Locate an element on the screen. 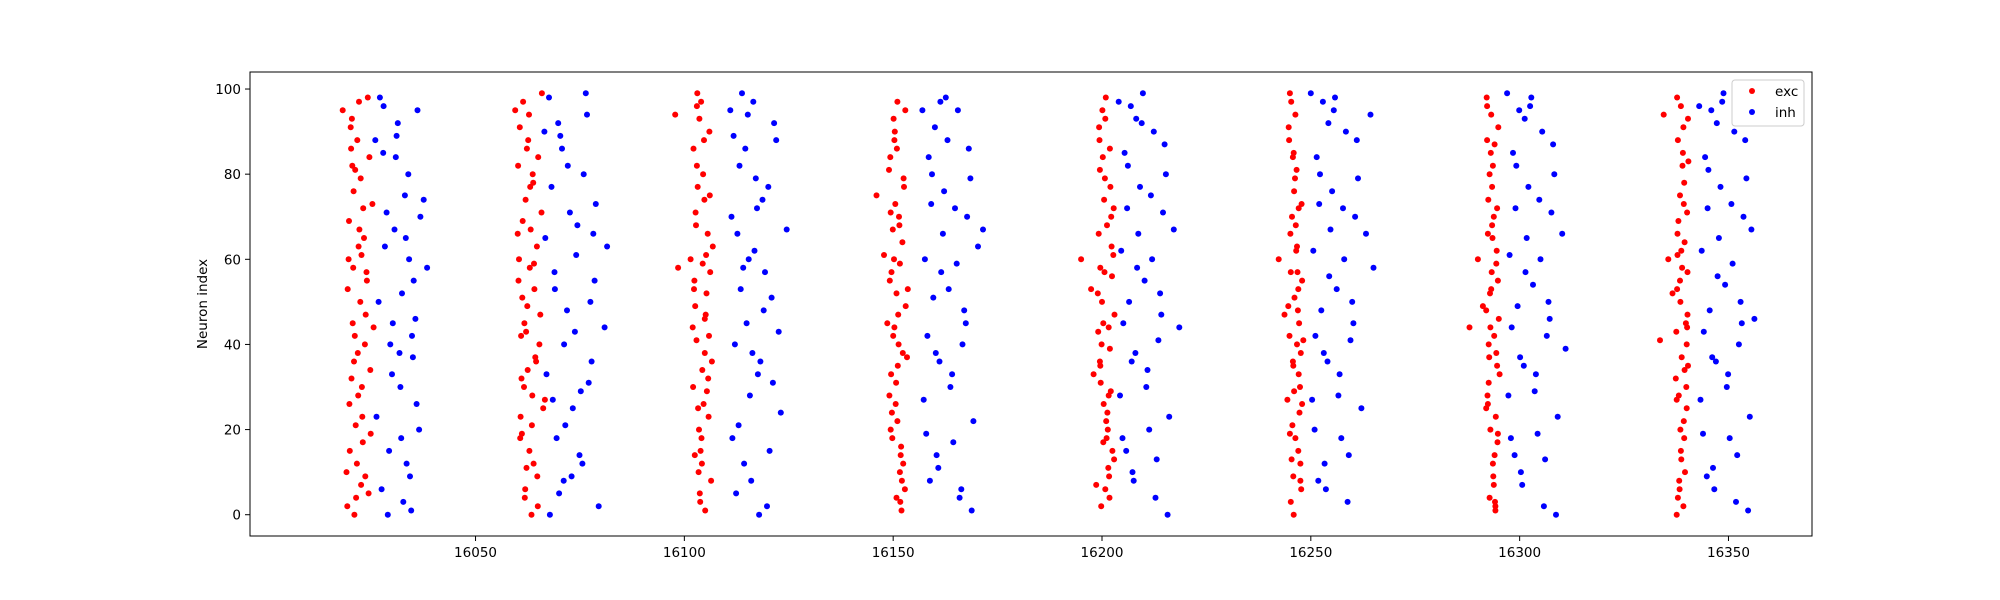 This screenshot has width=2000, height=600. x-tick-label: 16100 is located at coordinates (684, 553).